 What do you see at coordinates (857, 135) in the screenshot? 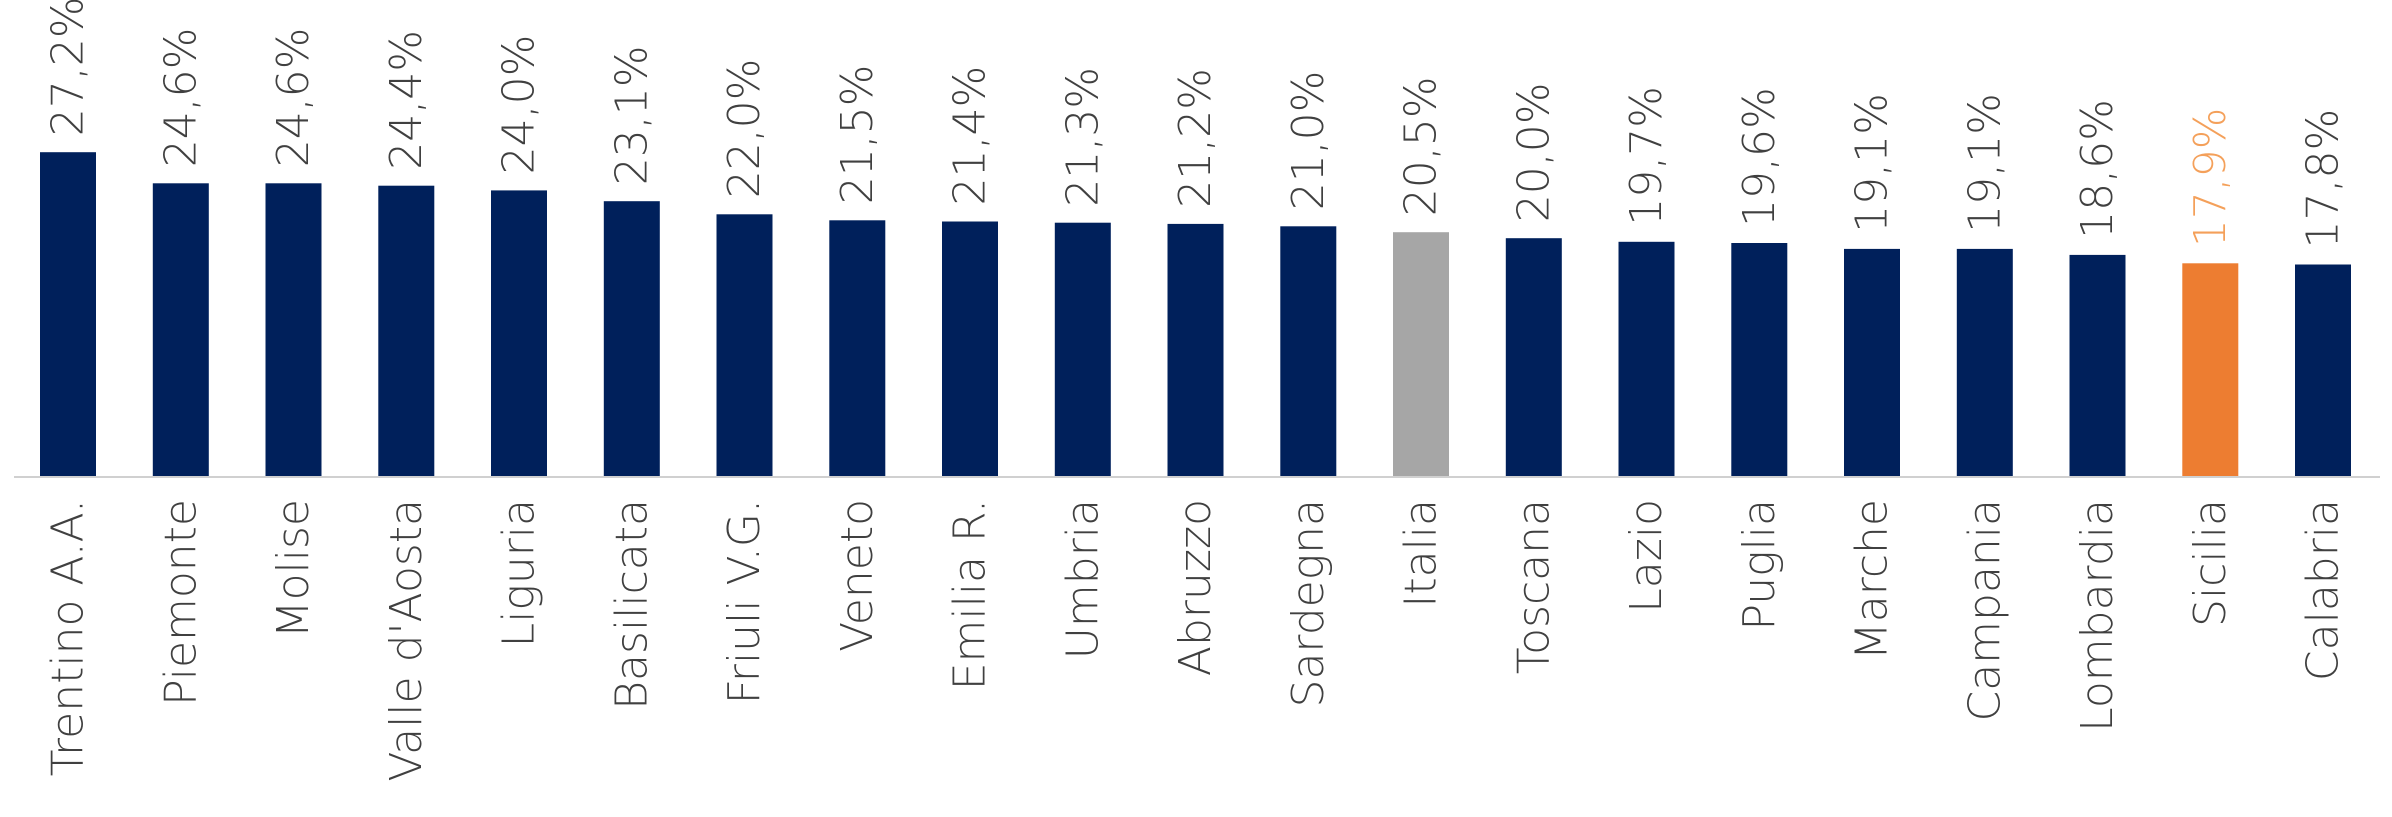
I see `value-label-veneto: 21,5%` at bounding box center [857, 135].